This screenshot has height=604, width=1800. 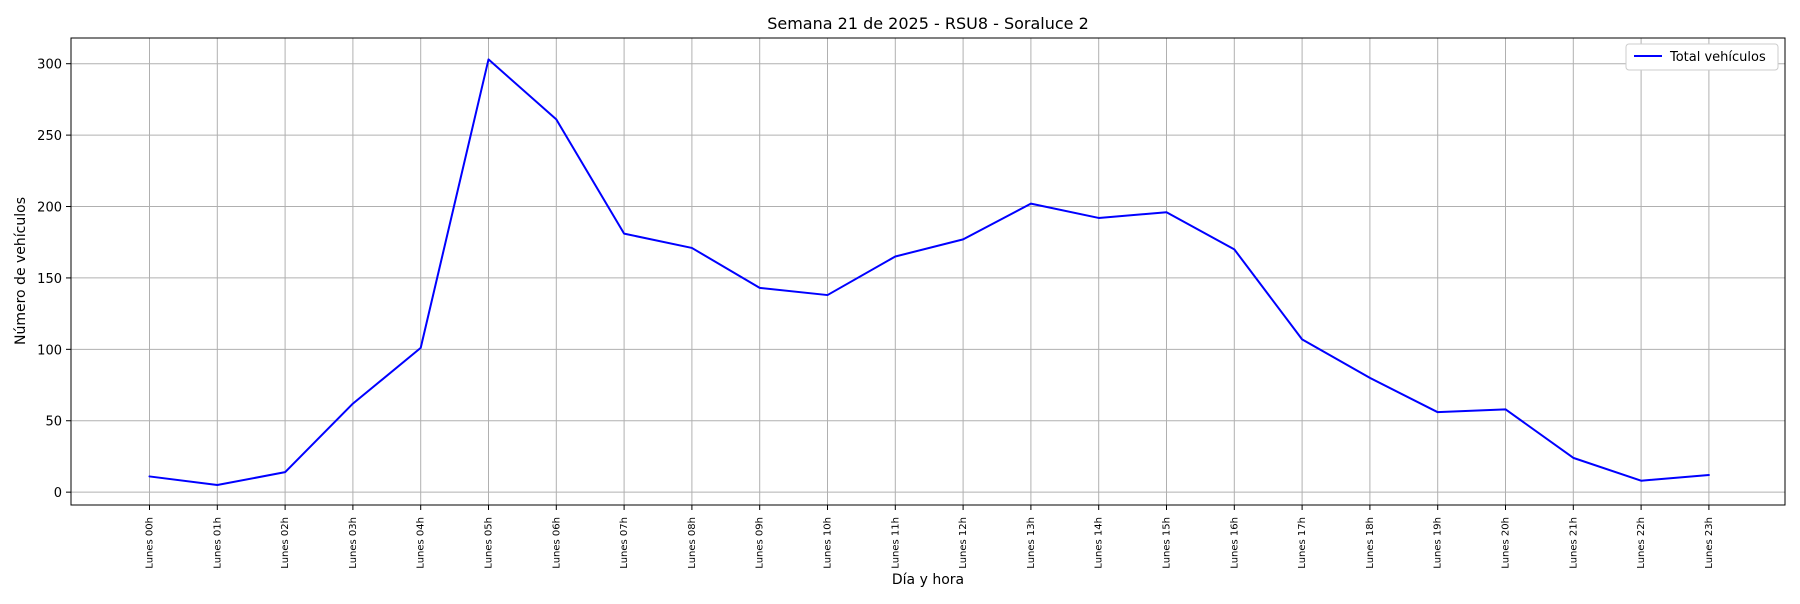 I want to click on x-tick-label: Lunes 20h, so click(x=1506, y=543).